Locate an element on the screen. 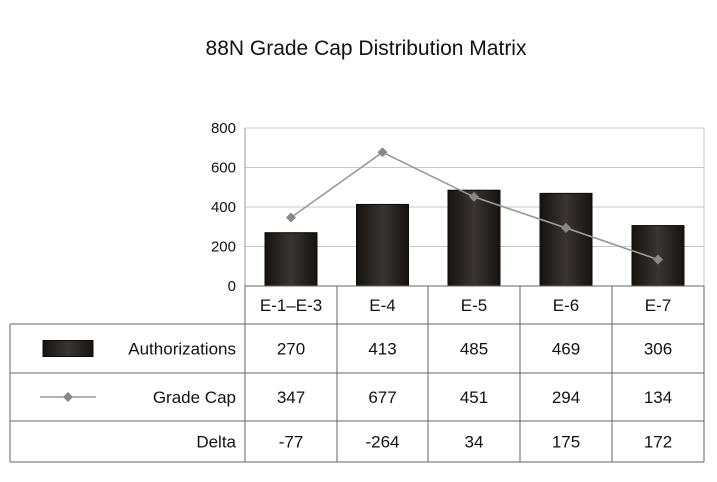  table-cell: 347 is located at coordinates (291, 397).